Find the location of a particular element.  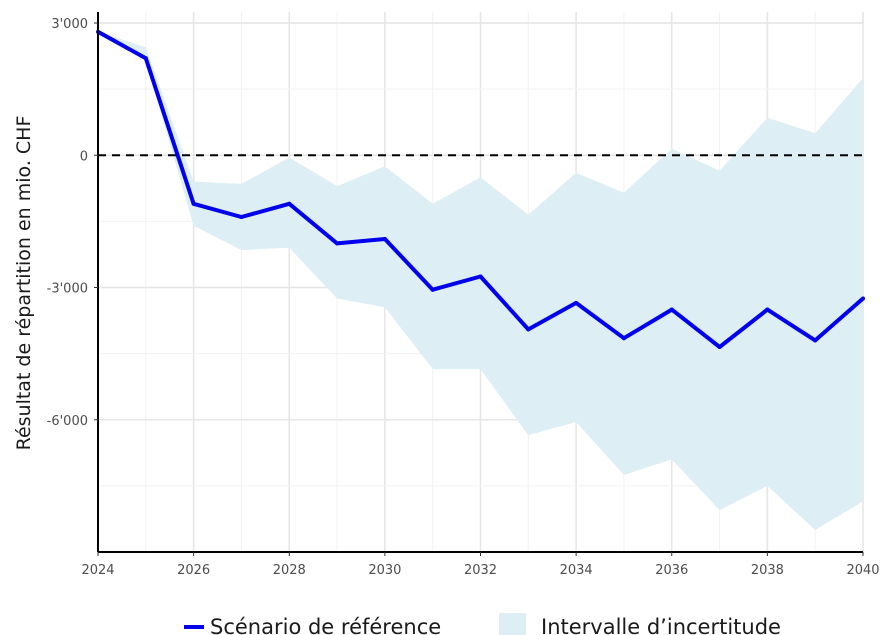

y-tick-label: 3'000 is located at coordinates (69, 24).